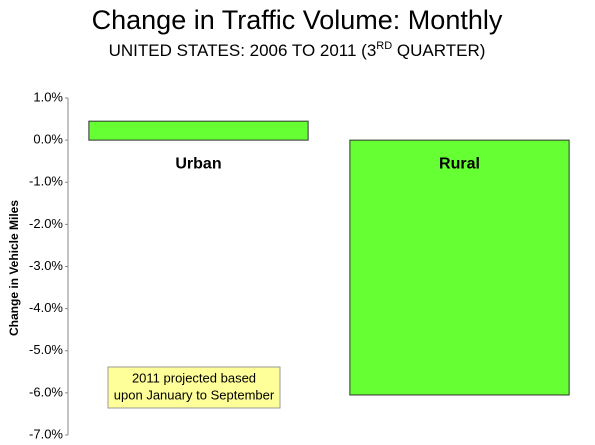  I want to click on chart-title: Change in Traffic Volume: Monthly, so click(297, 20).